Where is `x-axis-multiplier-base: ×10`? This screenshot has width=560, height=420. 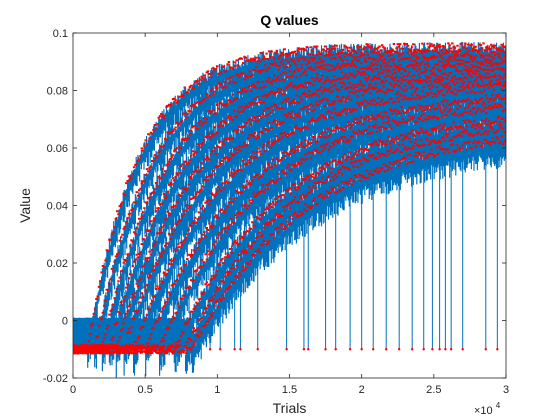 x-axis-multiplier-base: ×10 is located at coordinates (483, 411).